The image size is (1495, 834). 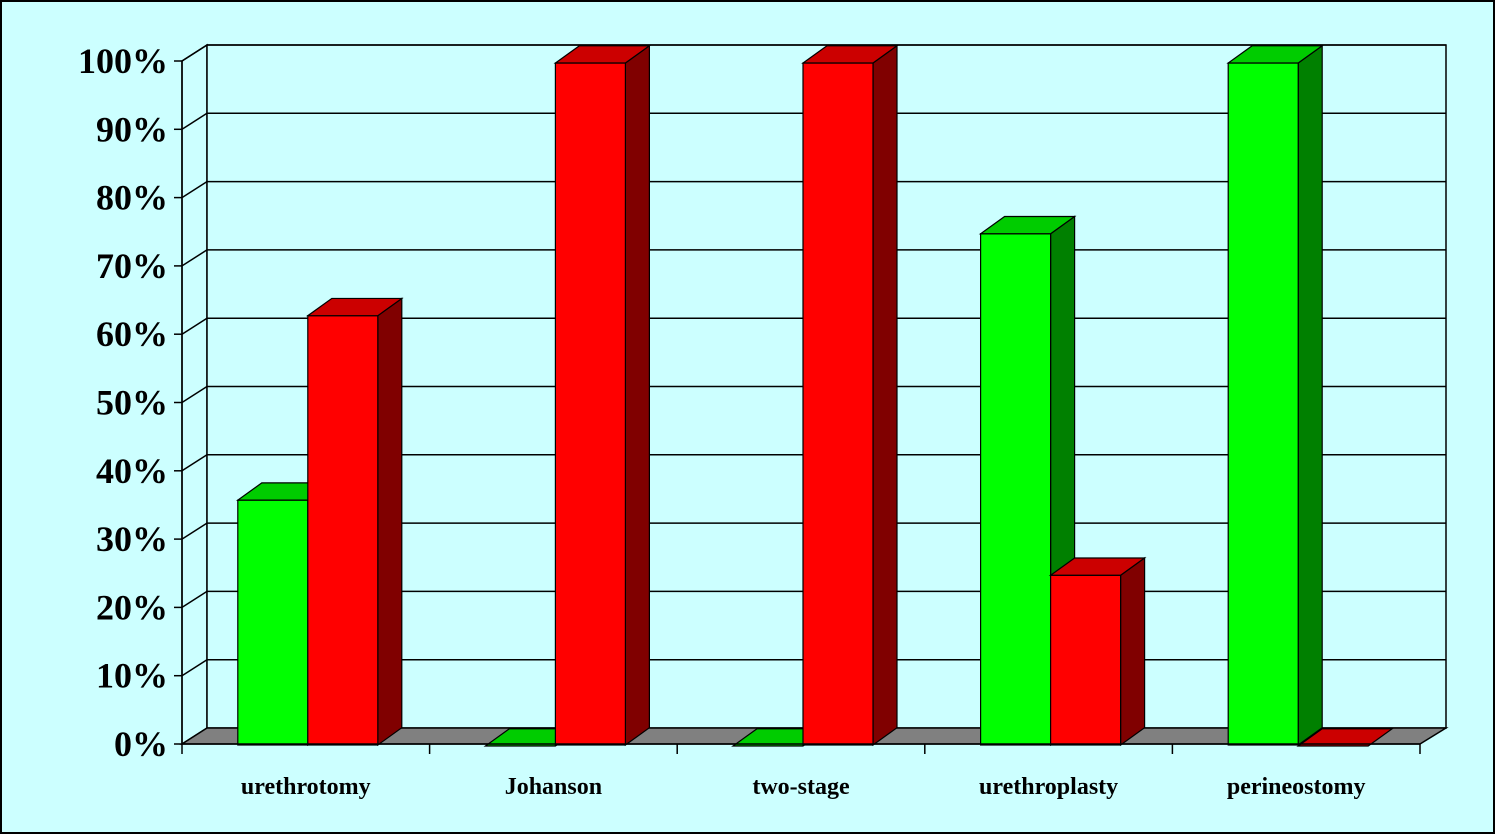 I want to click on x-tick-label: two-stage, so click(x=801, y=787).